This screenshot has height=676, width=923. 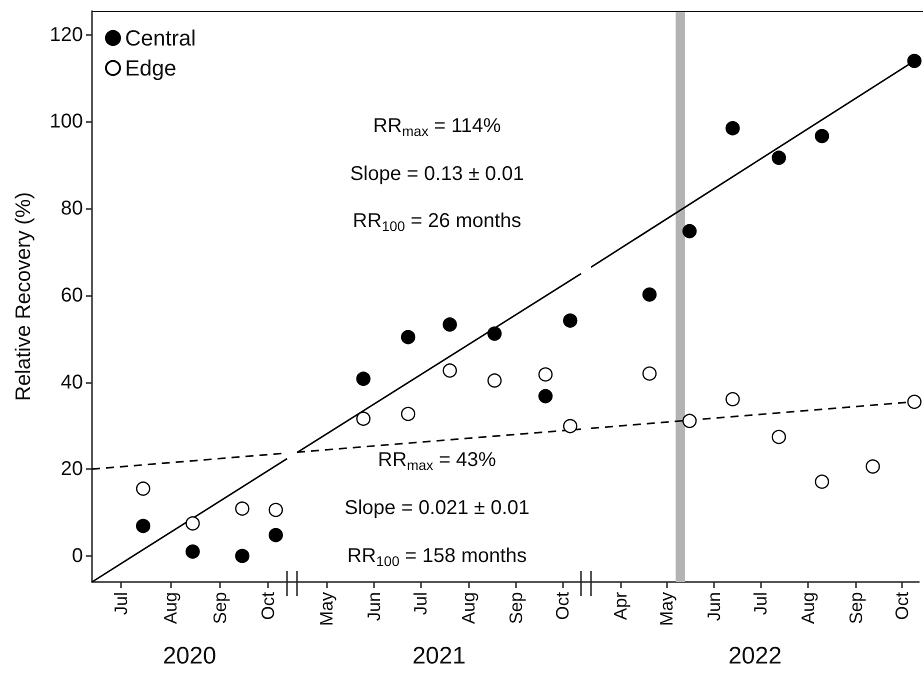 What do you see at coordinates (189, 656) in the screenshot?
I see `x-axis-title: 2020` at bounding box center [189, 656].